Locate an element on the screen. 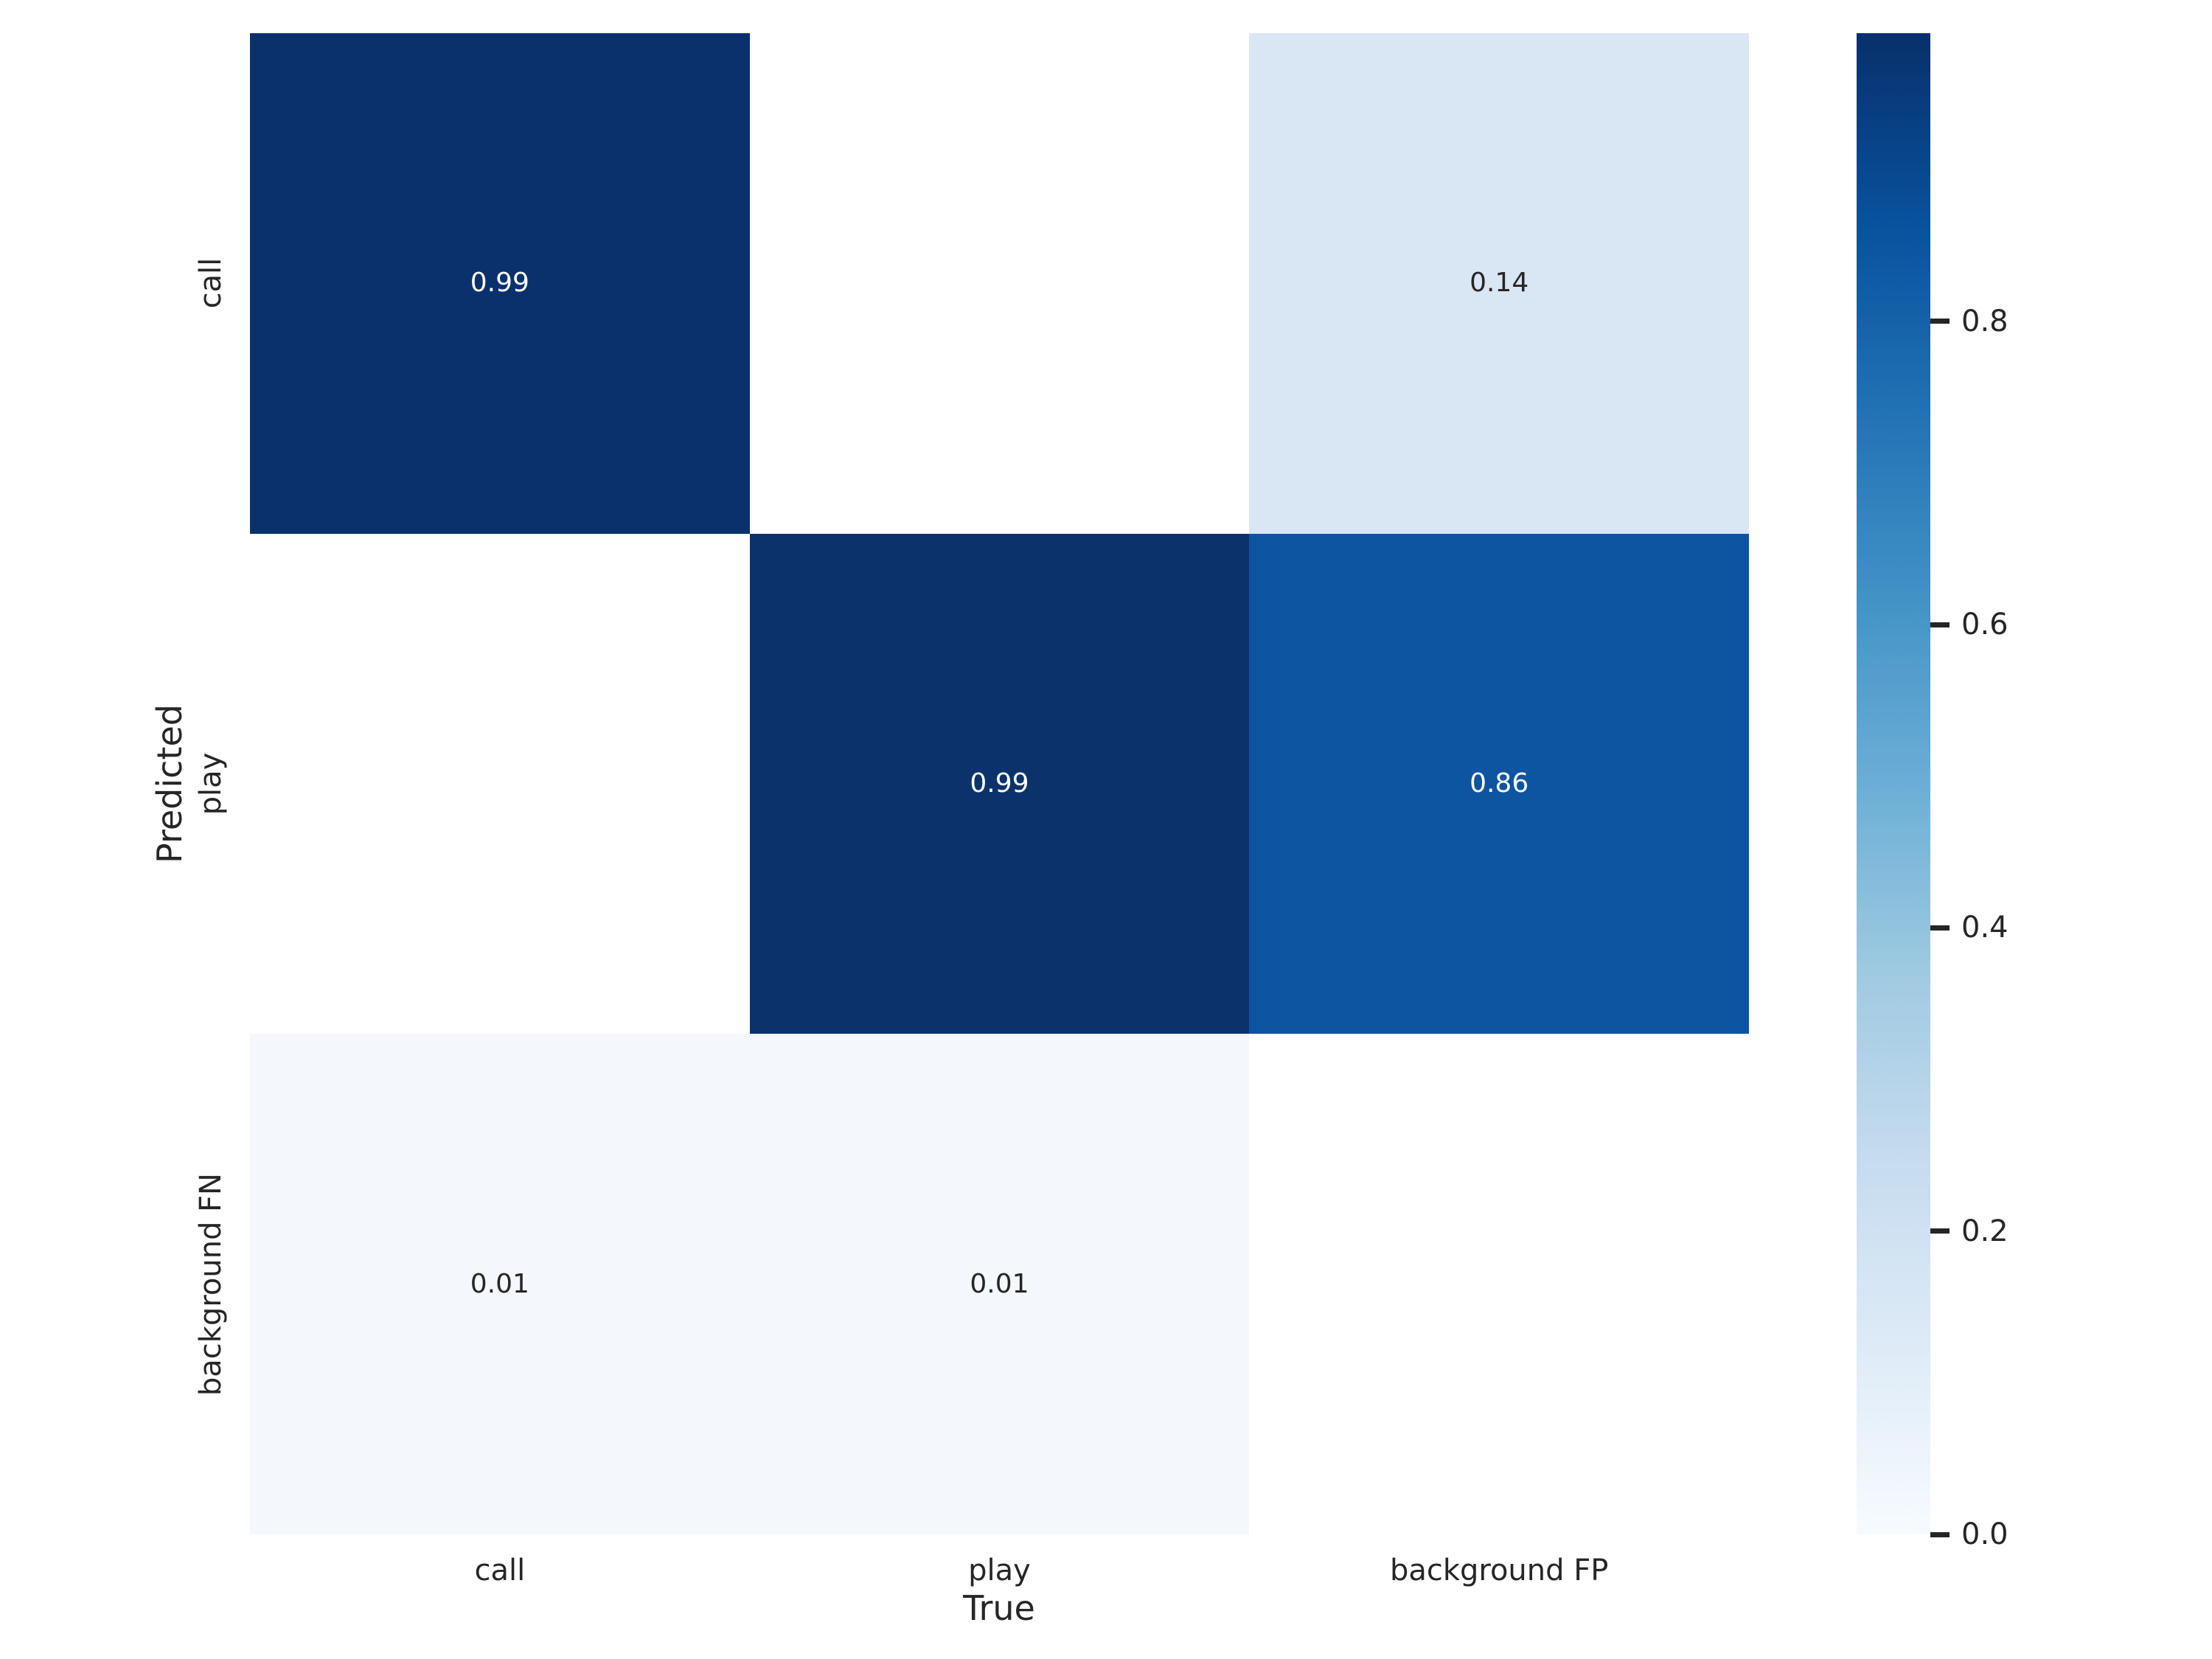  x-tick-label: background FP is located at coordinates (1499, 1570).